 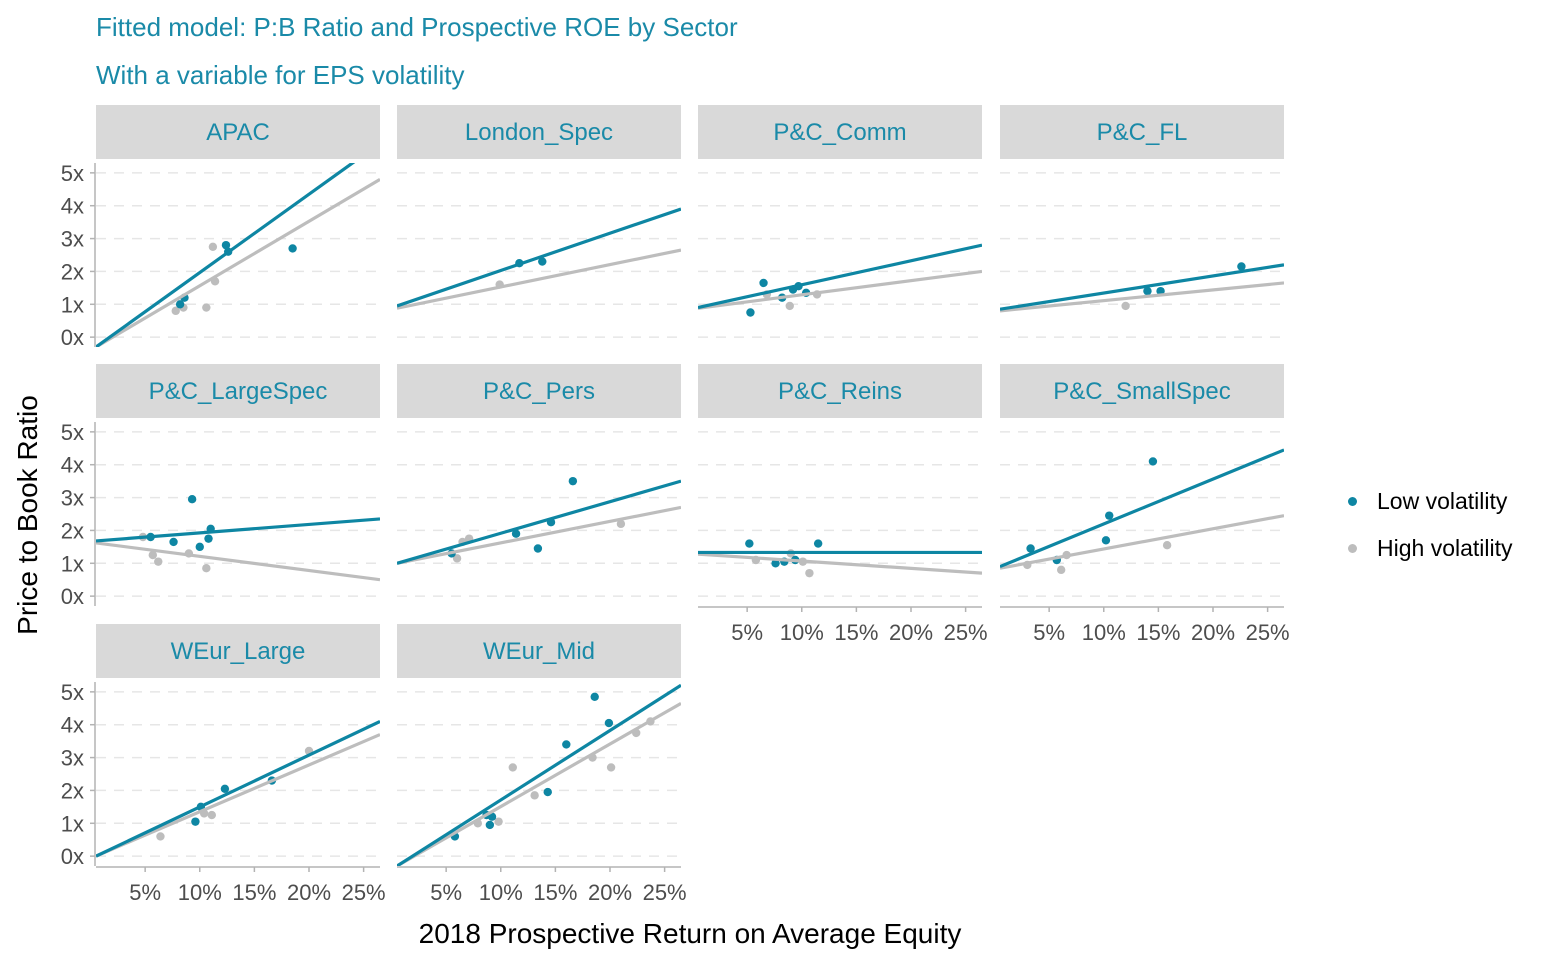 What do you see at coordinates (1352, 501) in the screenshot?
I see `legend-swatch-low` at bounding box center [1352, 501].